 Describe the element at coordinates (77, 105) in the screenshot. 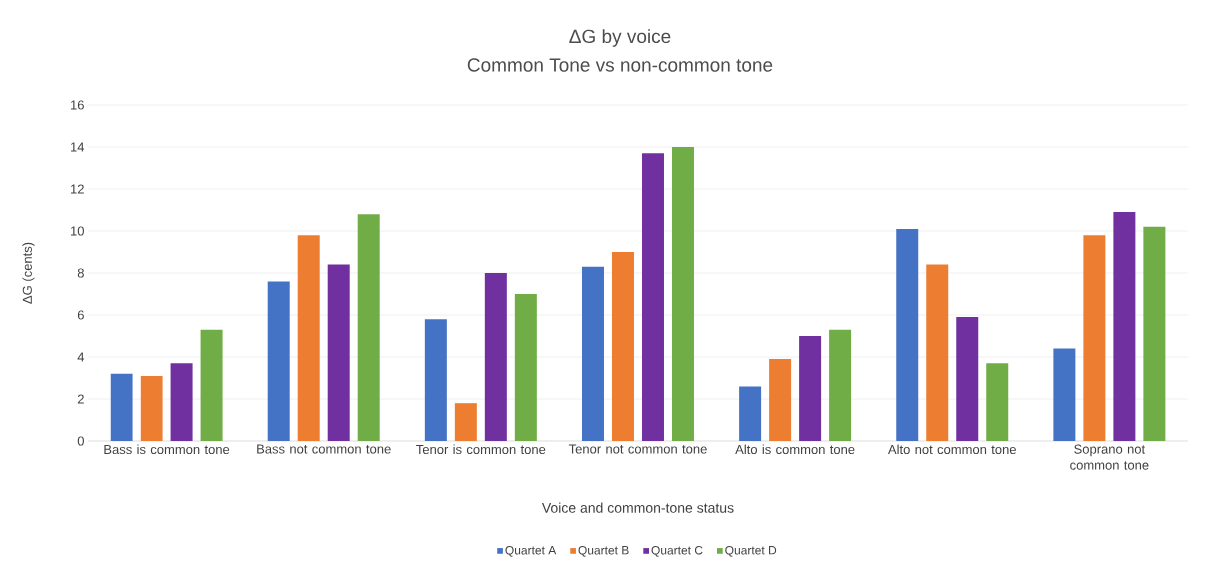

I see `y-tick-label: 16` at that location.